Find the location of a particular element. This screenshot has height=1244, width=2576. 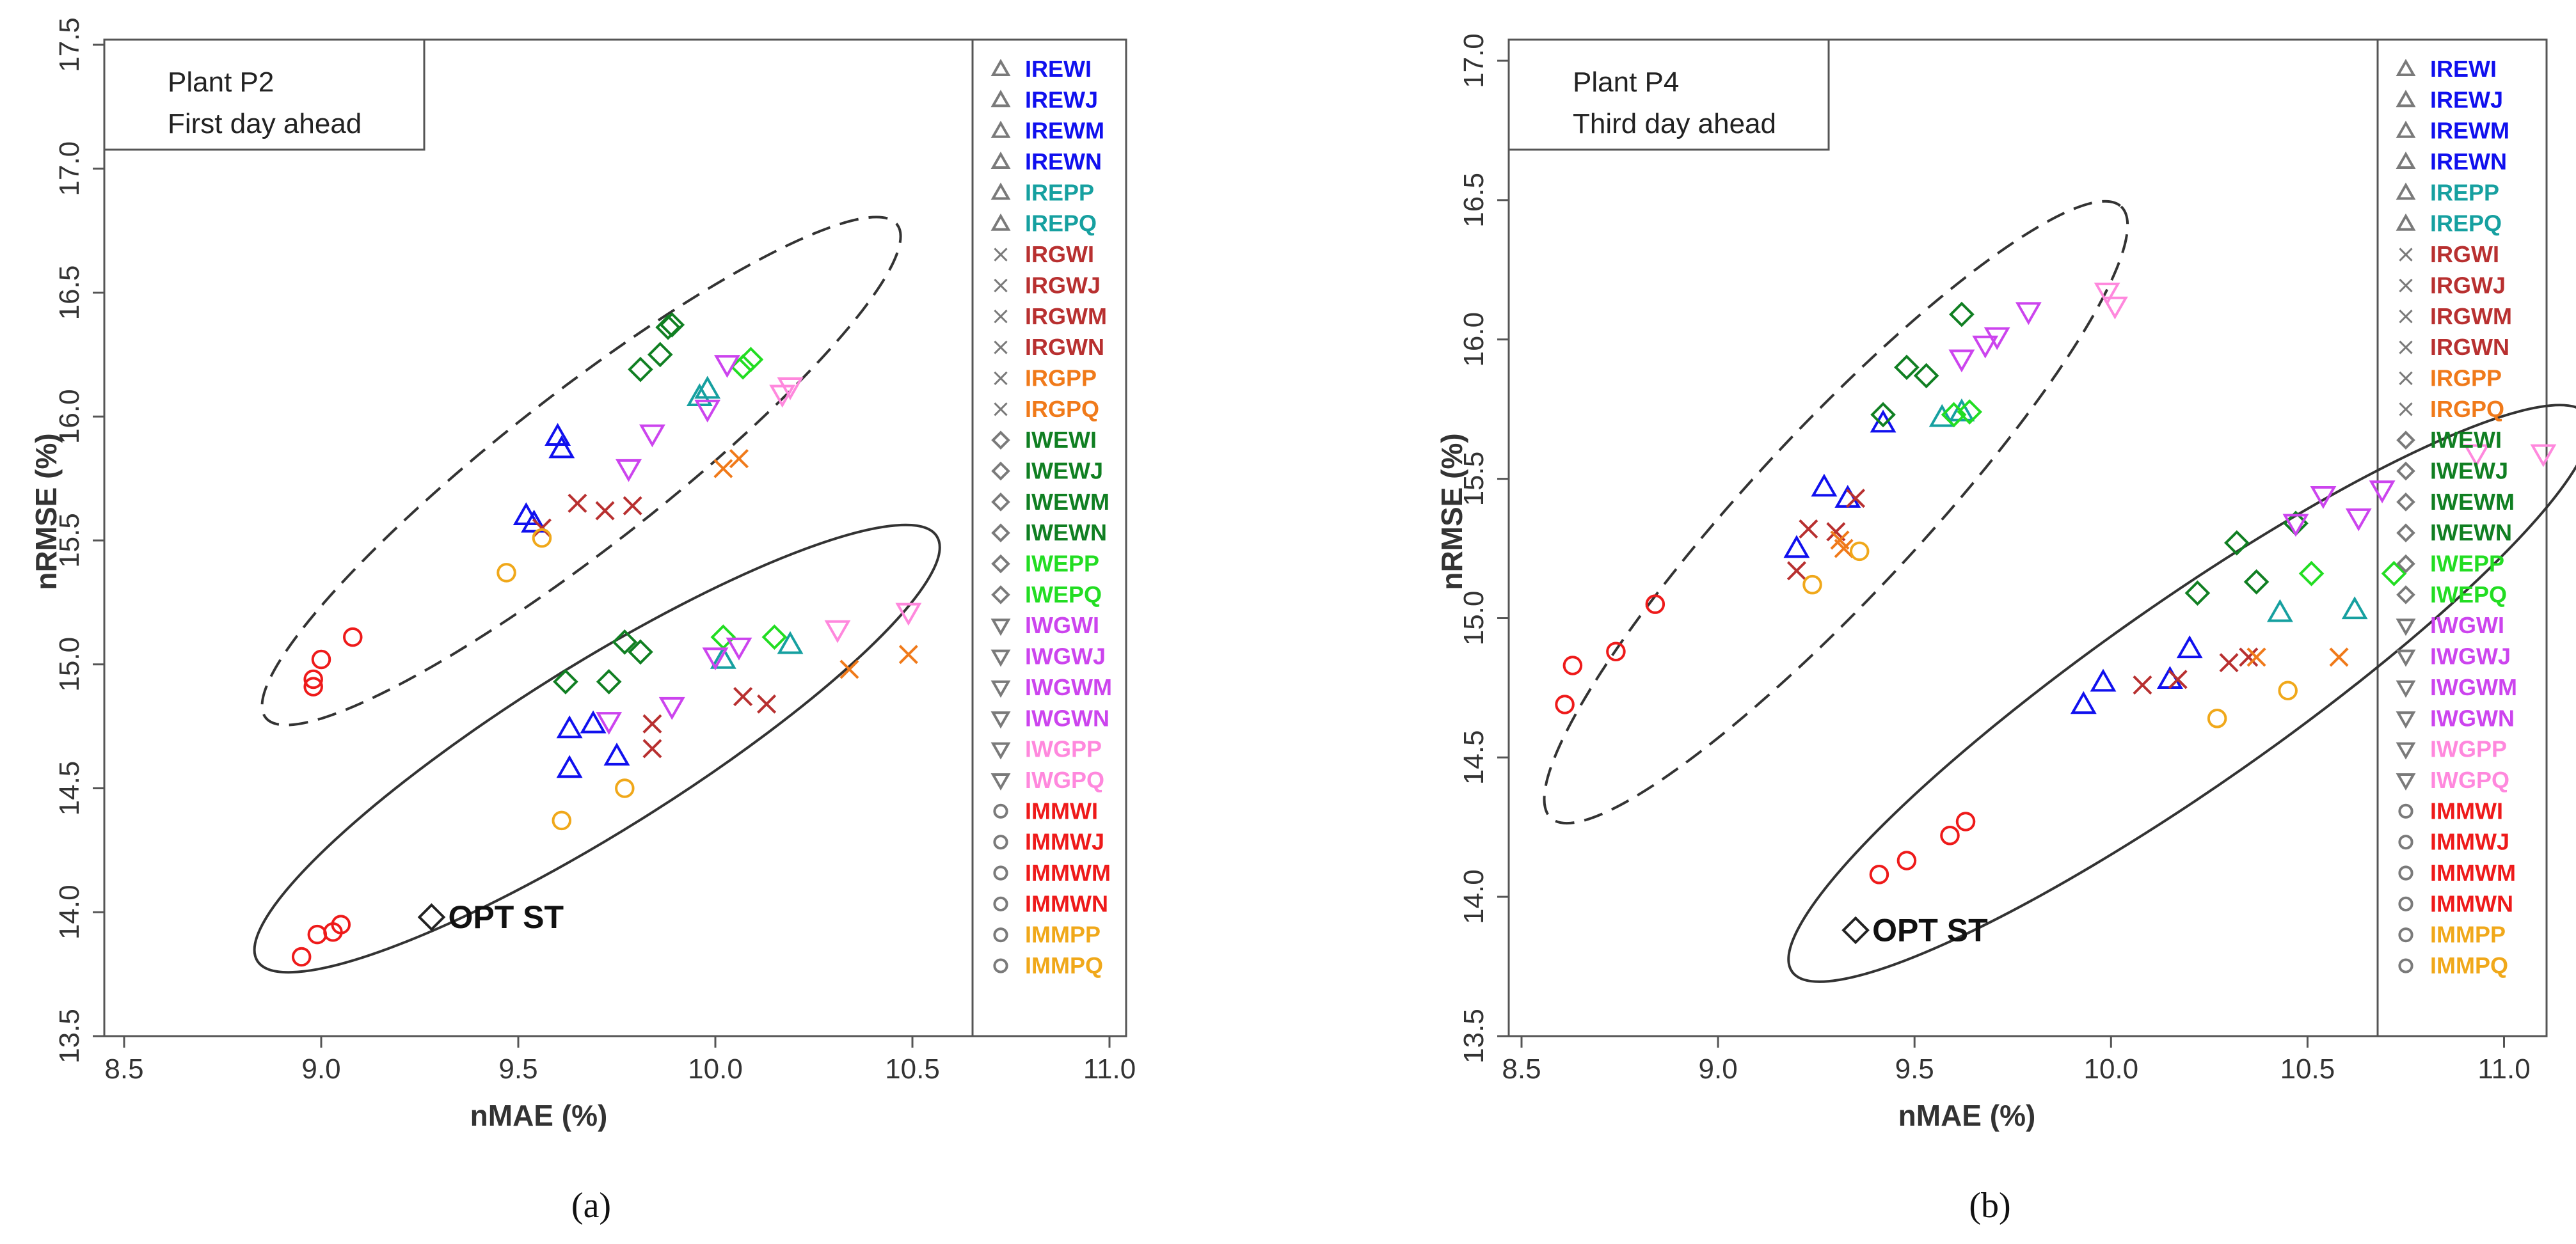

x-axis-label-b: nMAE (%) is located at coordinates (1967, 1115).